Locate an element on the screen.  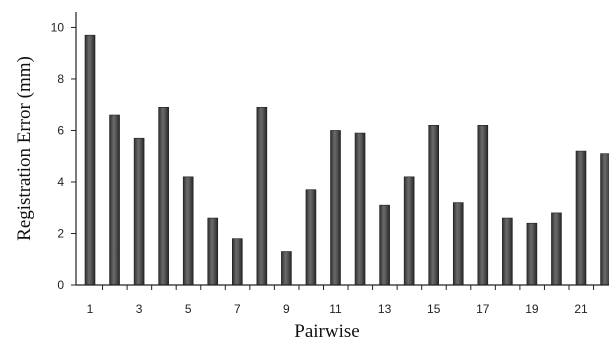
y-ticks: 0 2 4 6 8 10 is located at coordinates (63, 156).